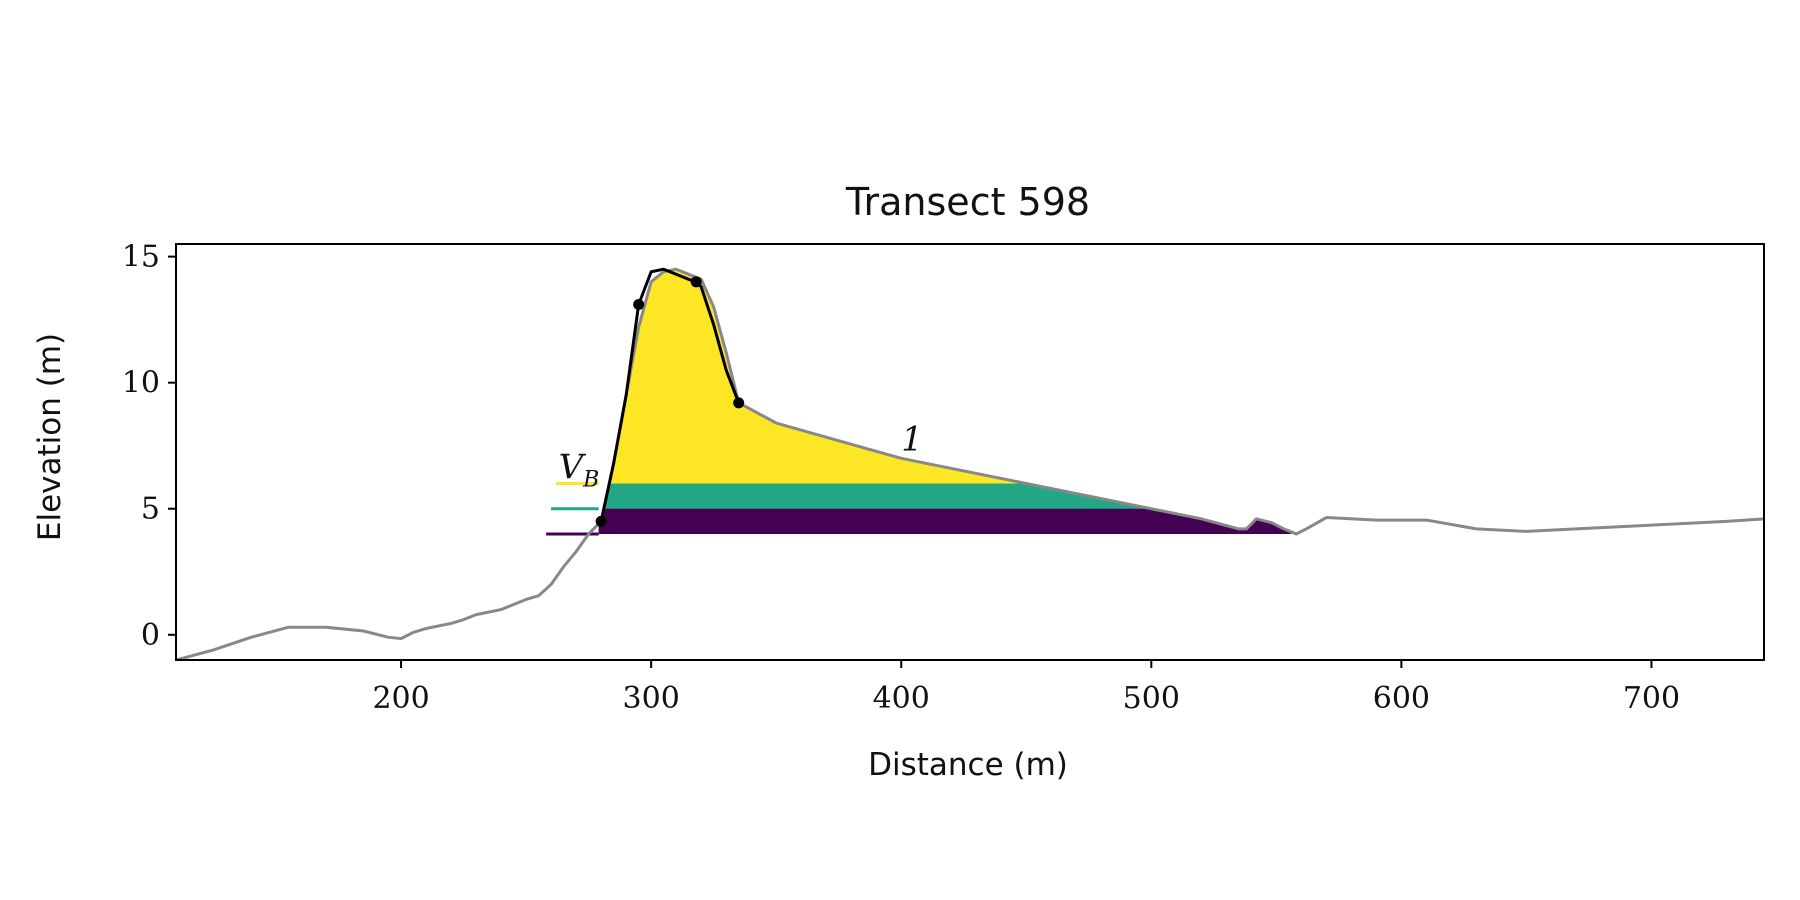  Describe the element at coordinates (901, 698) in the screenshot. I see `x-tick-label: 400` at that location.